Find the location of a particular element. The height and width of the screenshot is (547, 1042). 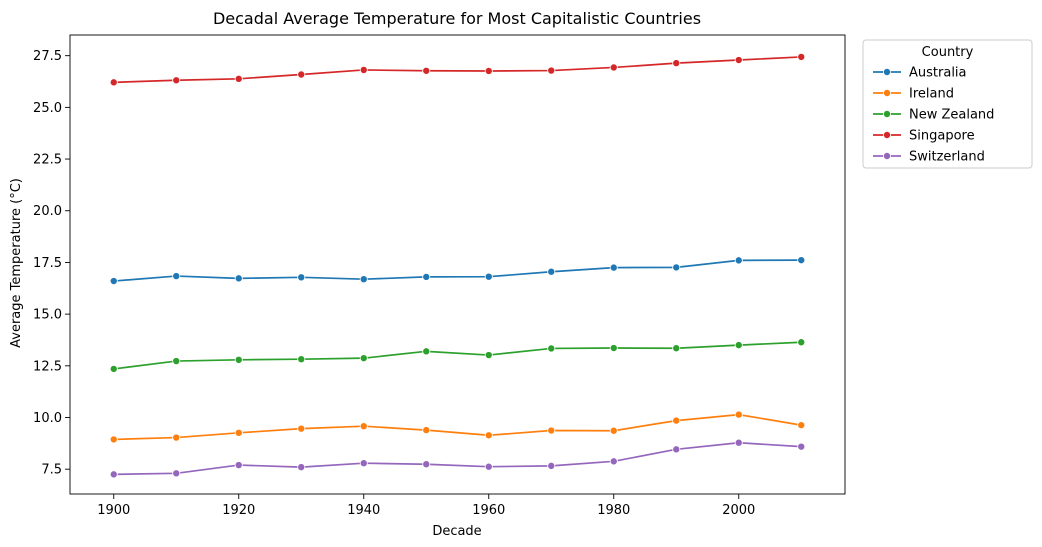

series-line-ireland is located at coordinates (457, 427).